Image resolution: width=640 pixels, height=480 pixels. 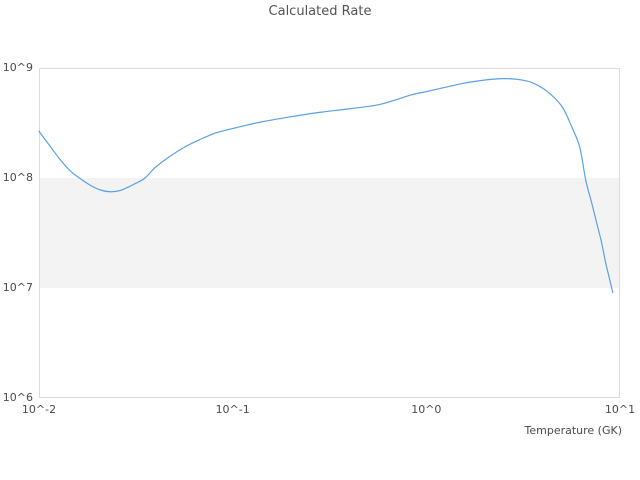 I want to click on x-axis-title: Temperature (GK), so click(x=573, y=430).